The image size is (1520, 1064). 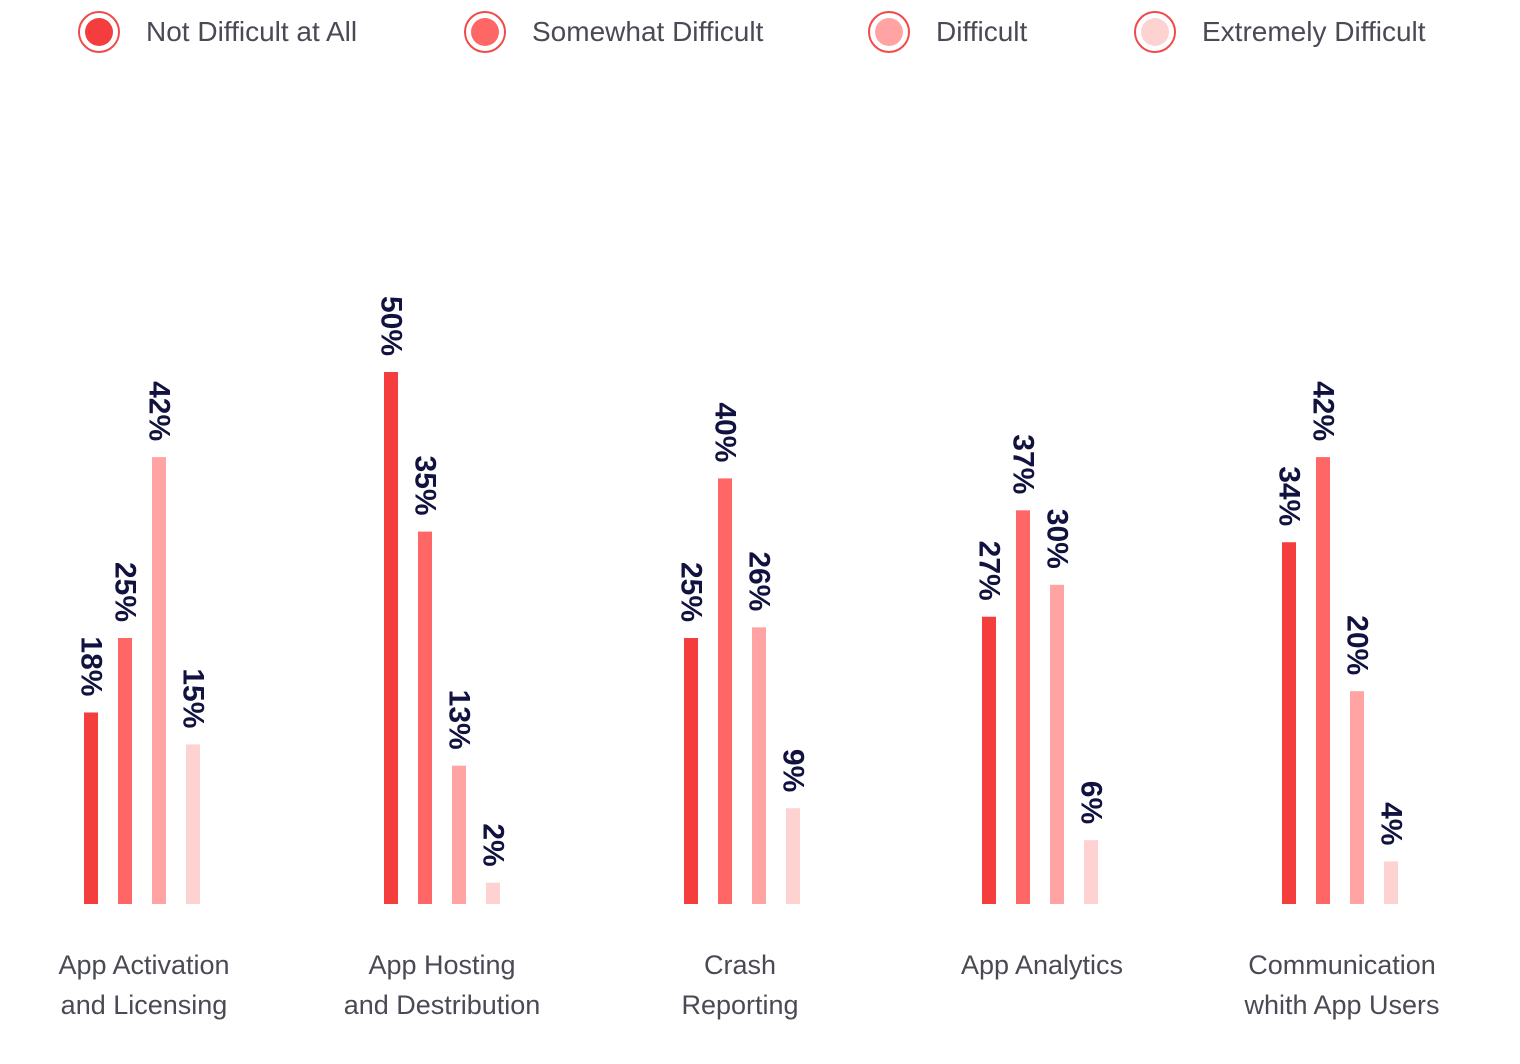 I want to click on data-label: 30%, so click(x=1057, y=539).